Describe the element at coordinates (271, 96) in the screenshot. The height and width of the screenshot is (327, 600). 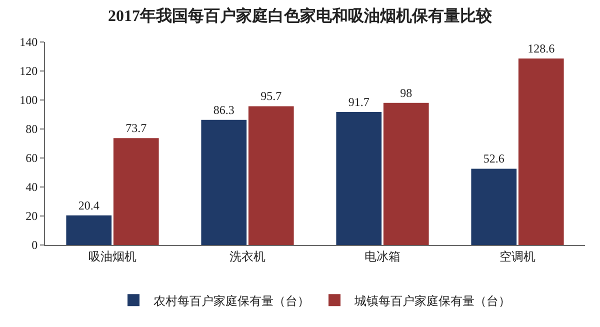
I see `data-label: 95.7` at that location.